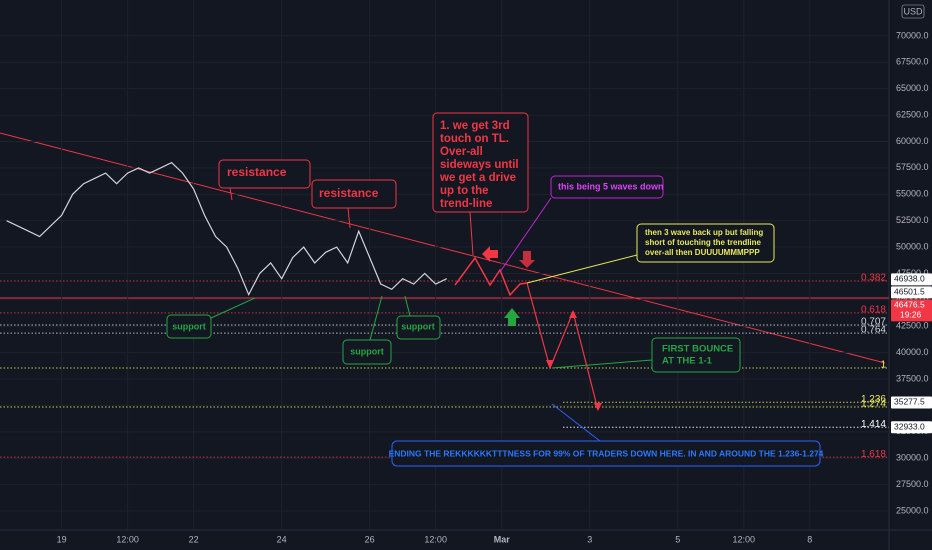 The image size is (932, 550). Describe the element at coordinates (912, 510) in the screenshot. I see `y-tick-label: 25000.0` at that location.